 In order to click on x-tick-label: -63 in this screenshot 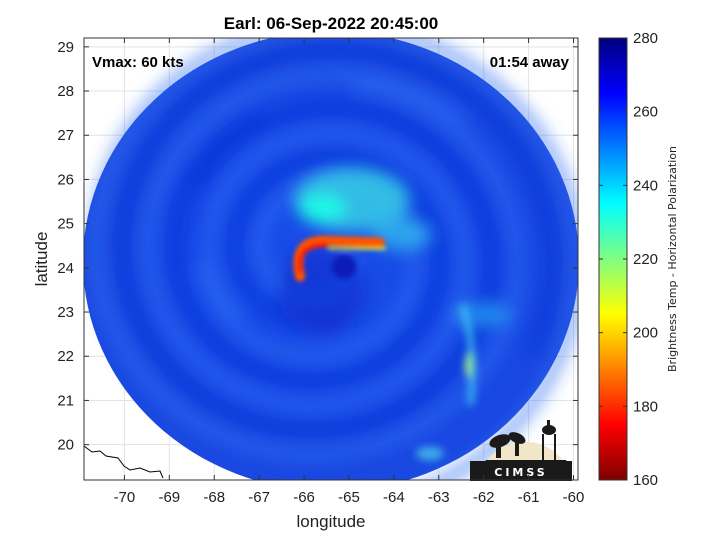, I will do `click(439, 497)`.